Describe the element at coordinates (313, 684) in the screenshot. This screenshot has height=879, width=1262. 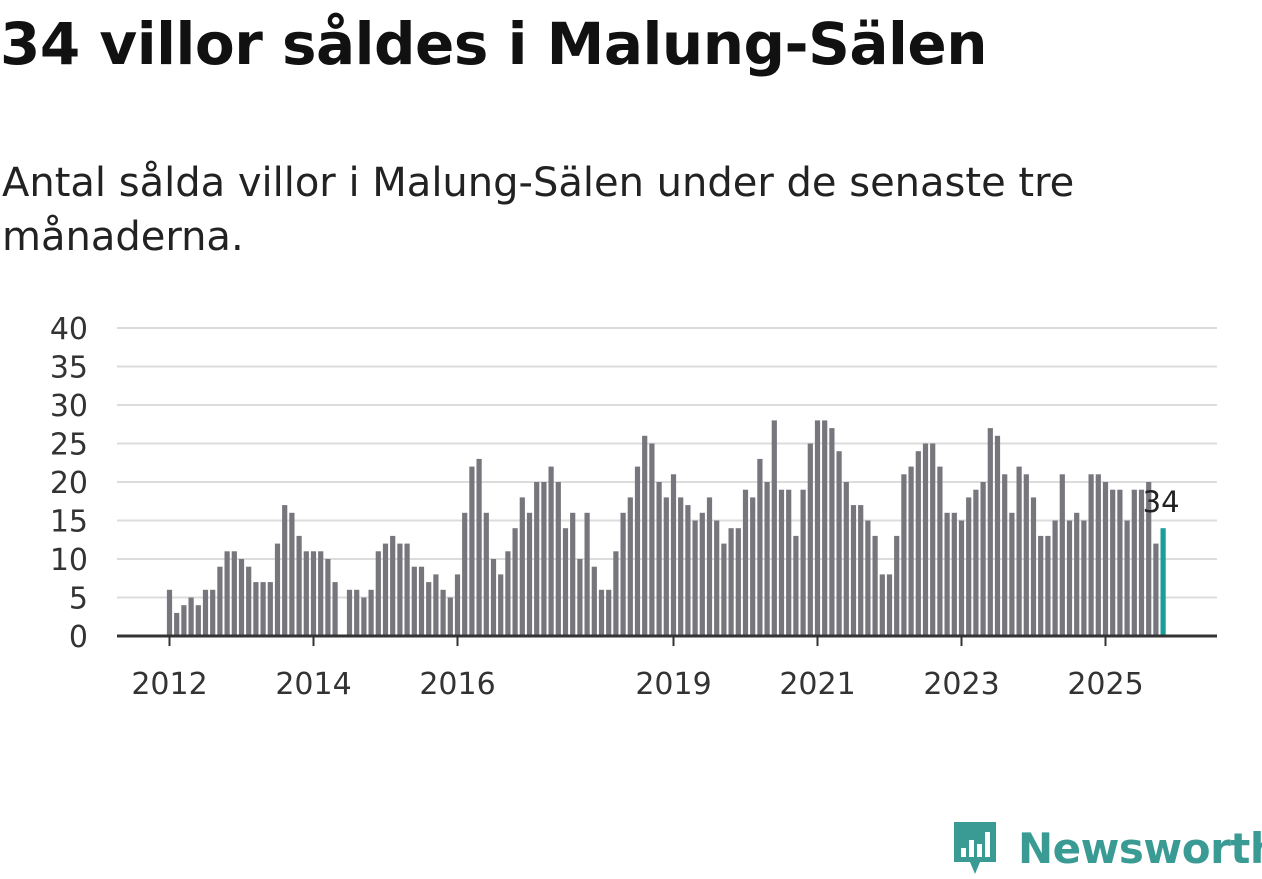
I see `x-tick-label: 2014` at that location.